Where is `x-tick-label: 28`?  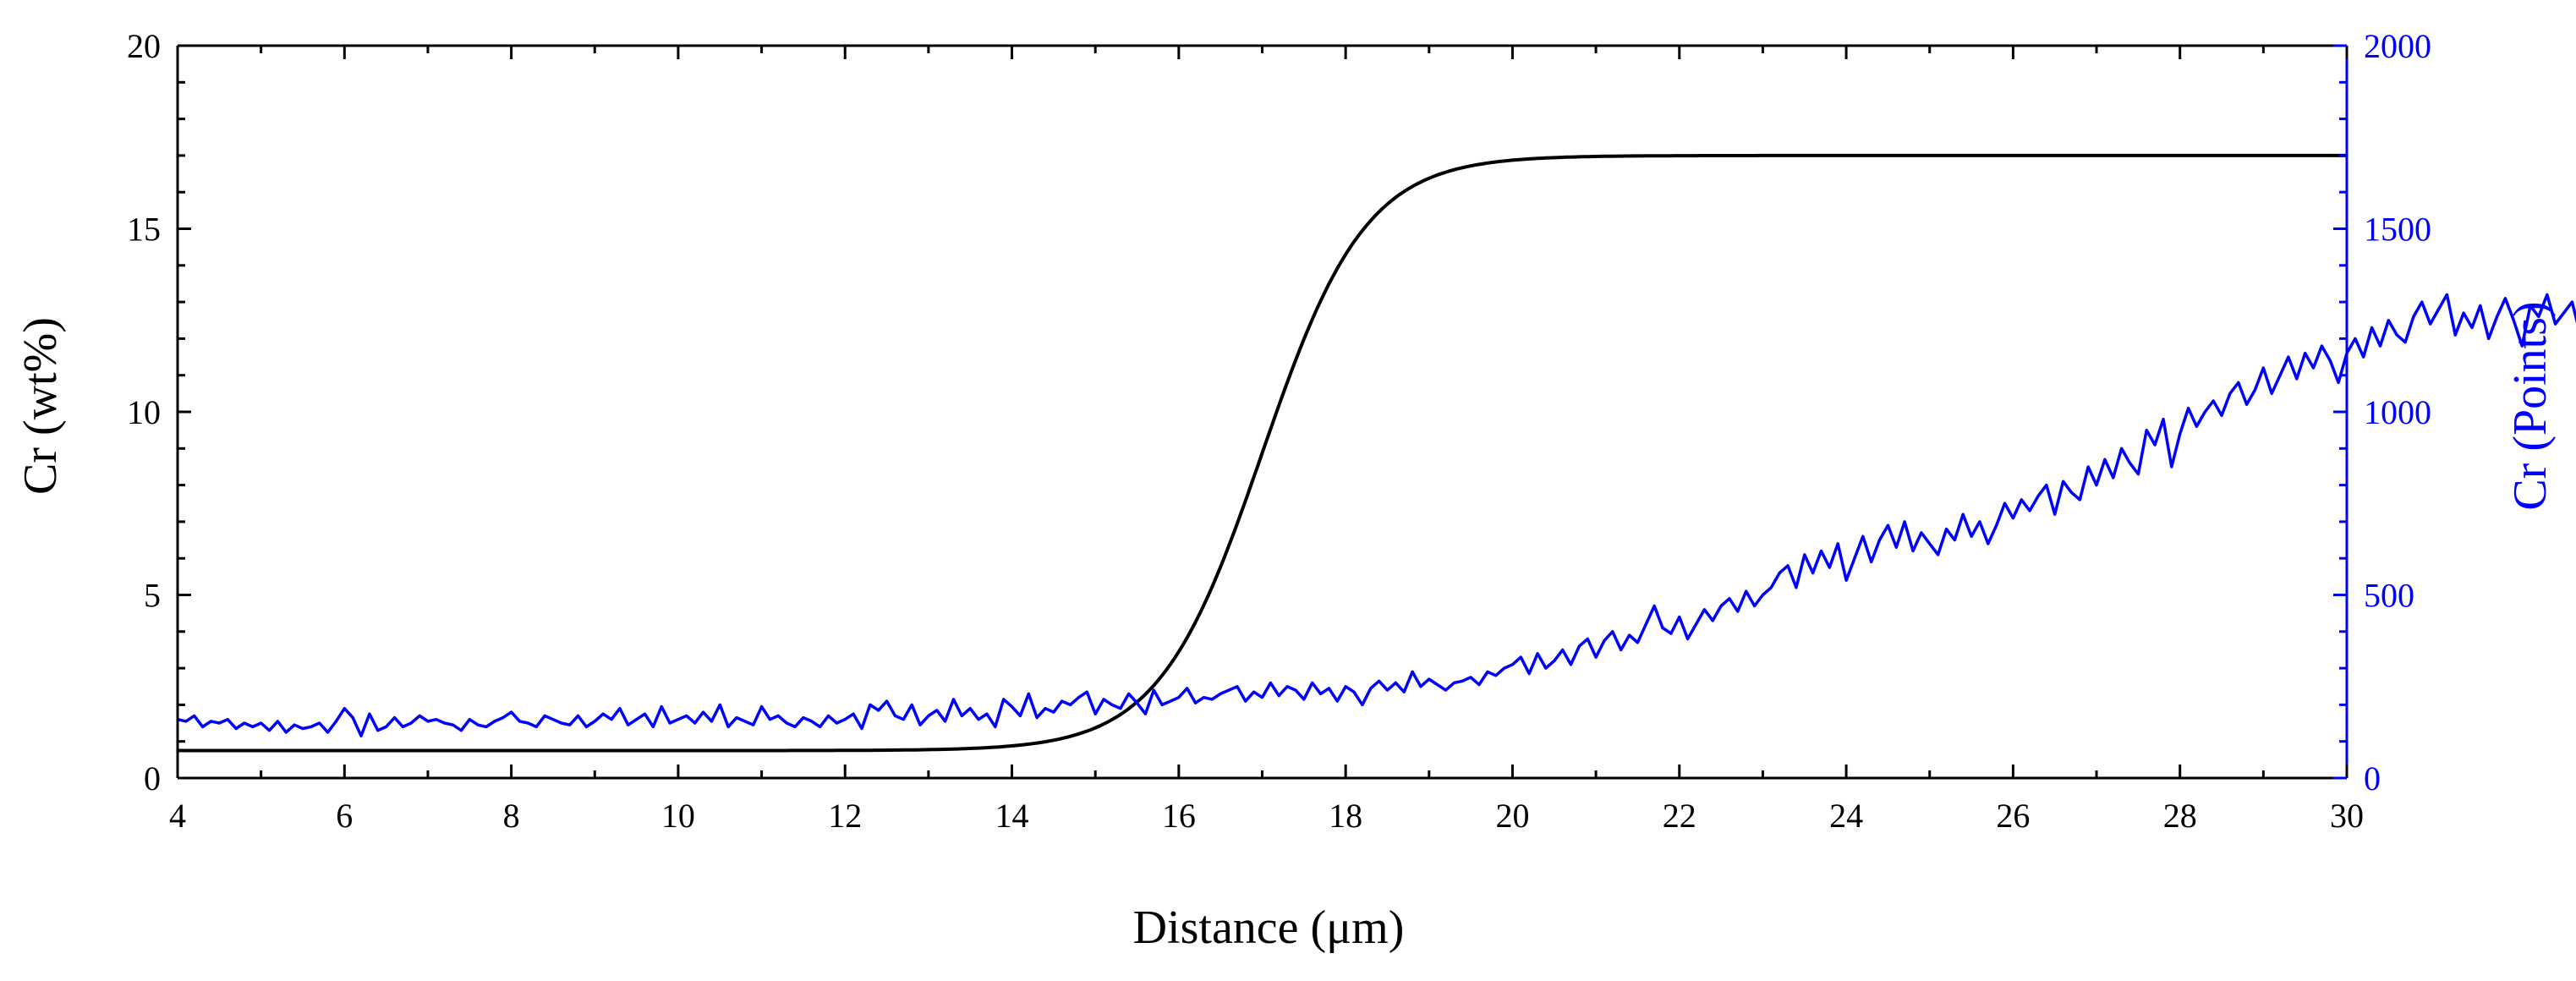
x-tick-label: 28 is located at coordinates (2180, 816).